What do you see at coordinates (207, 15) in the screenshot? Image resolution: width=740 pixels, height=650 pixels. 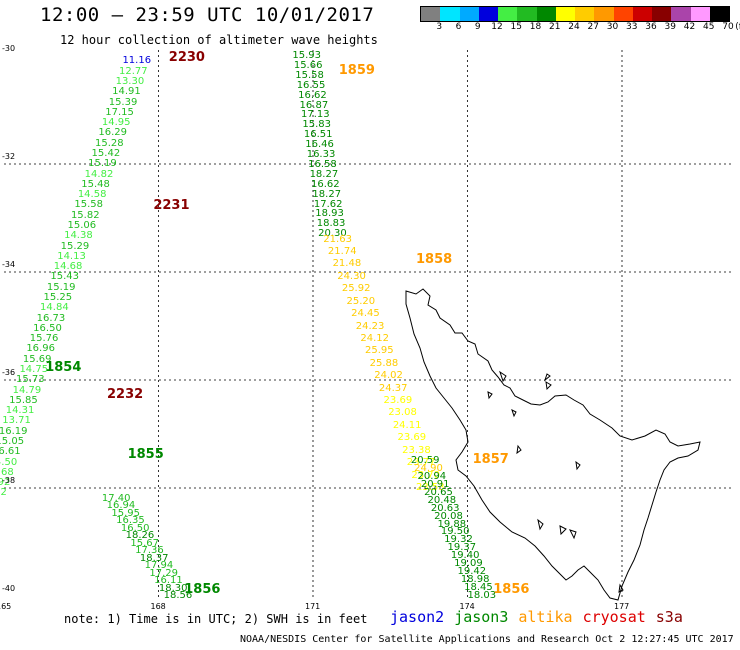 I see `page-title: 12:00 – 23:59 UTC 10/01/2017` at bounding box center [207, 15].